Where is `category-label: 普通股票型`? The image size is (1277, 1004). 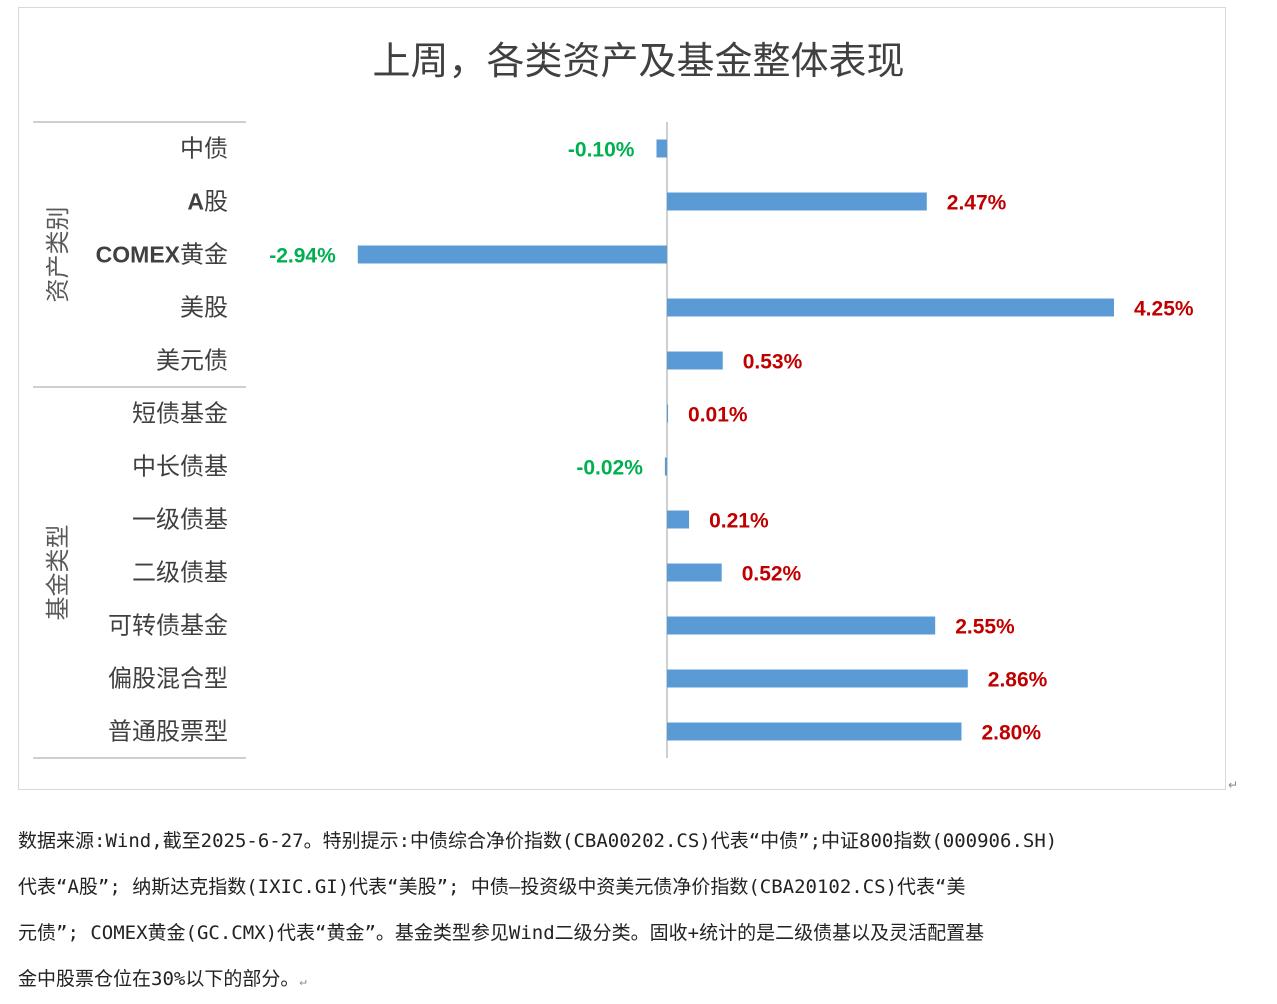 category-label: 普通股票型 is located at coordinates (168, 732).